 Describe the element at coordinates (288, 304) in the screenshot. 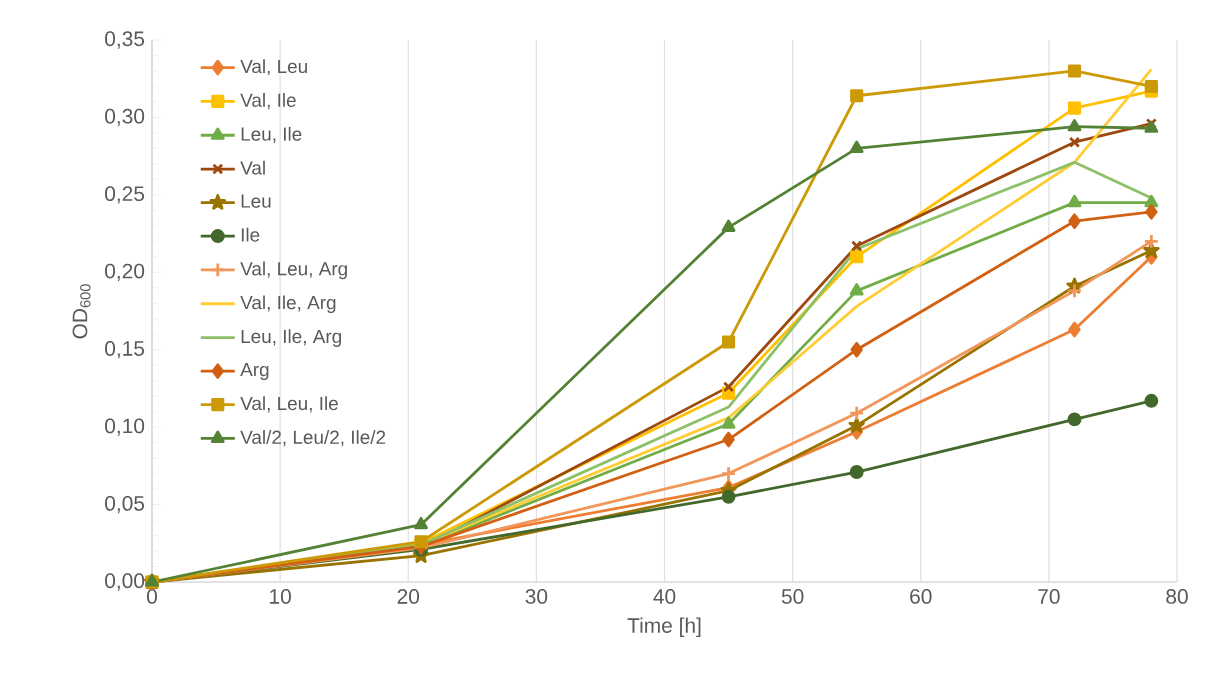

I see `legend-label: Val, Ile, Arg` at that location.